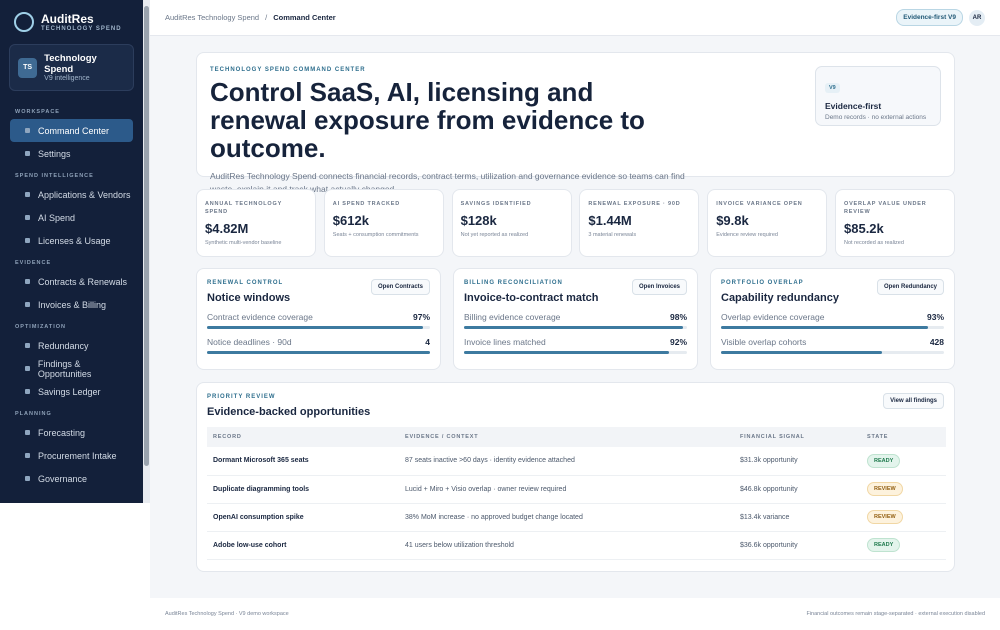 The width and height of the screenshot is (1000, 630). What do you see at coordinates (610, 220) in the screenshot?
I see `kpi-value: $1.44M` at bounding box center [610, 220].